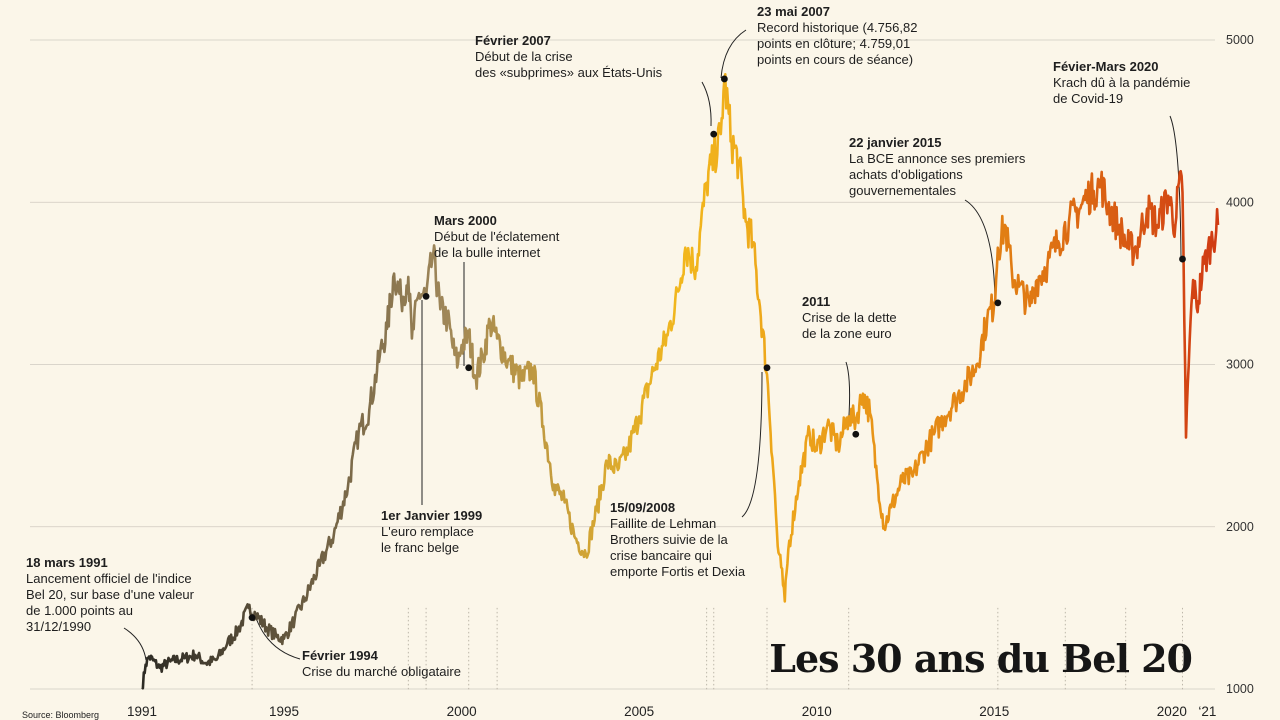  I want to click on annotation-line: Crise du marché obligataire, so click(381, 671).